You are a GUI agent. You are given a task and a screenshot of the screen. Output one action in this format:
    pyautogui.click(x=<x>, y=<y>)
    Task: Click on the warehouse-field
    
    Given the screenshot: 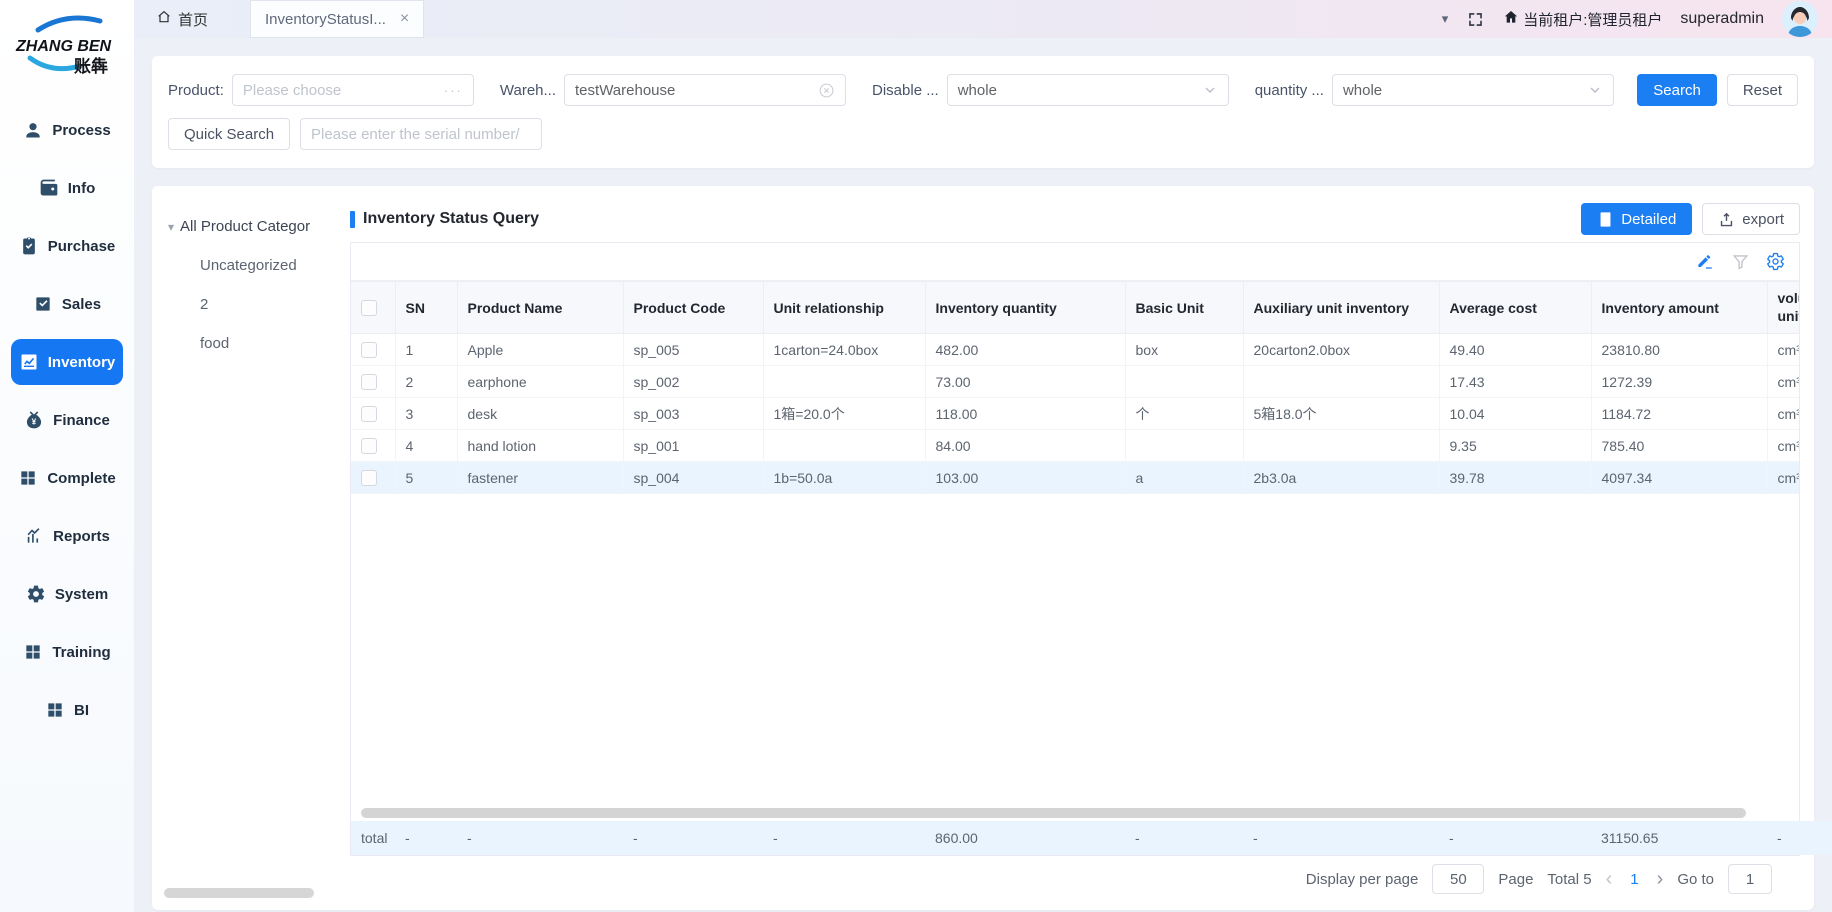 What is the action you would take?
    pyautogui.click(x=705, y=90)
    